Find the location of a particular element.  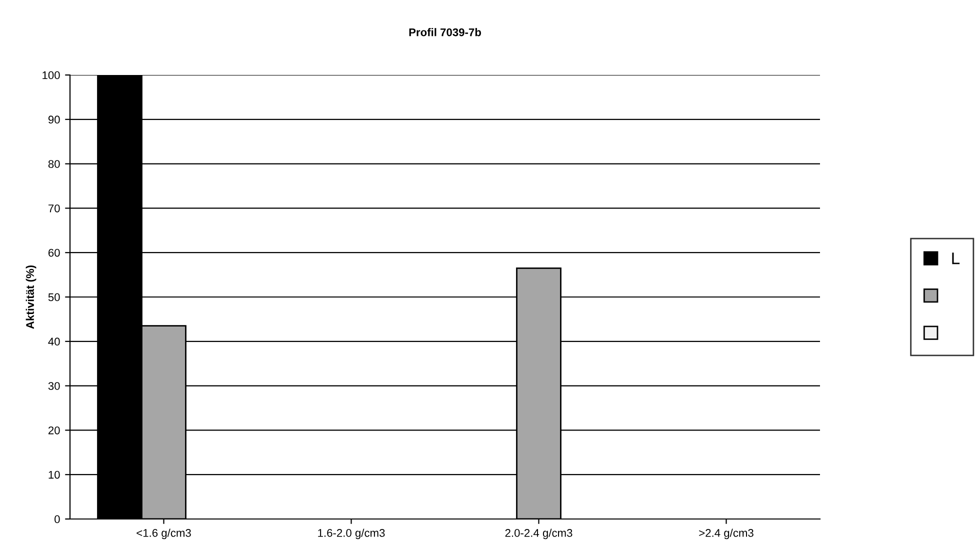

y-tick-label: 80 is located at coordinates (54, 164).